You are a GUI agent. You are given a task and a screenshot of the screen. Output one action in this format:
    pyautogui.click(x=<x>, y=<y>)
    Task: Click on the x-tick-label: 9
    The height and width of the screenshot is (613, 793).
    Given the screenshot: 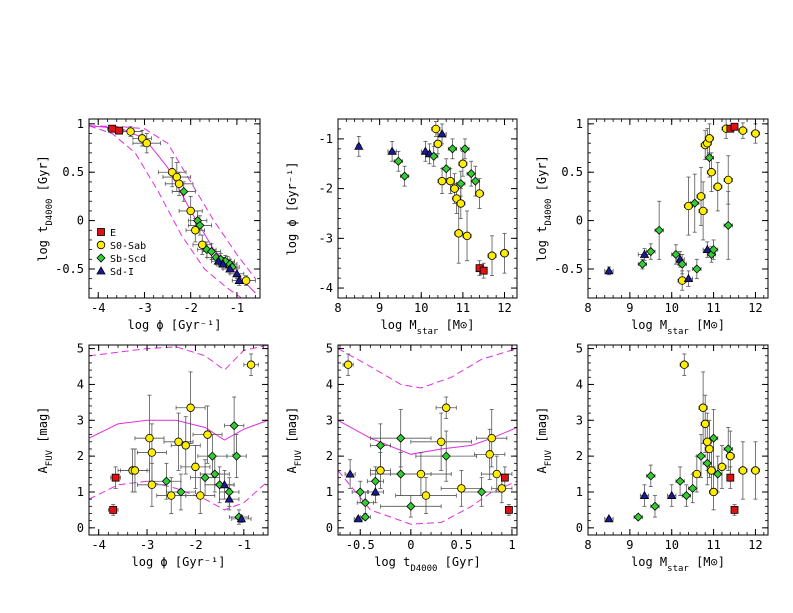 What is the action you would take?
    pyautogui.click(x=379, y=308)
    